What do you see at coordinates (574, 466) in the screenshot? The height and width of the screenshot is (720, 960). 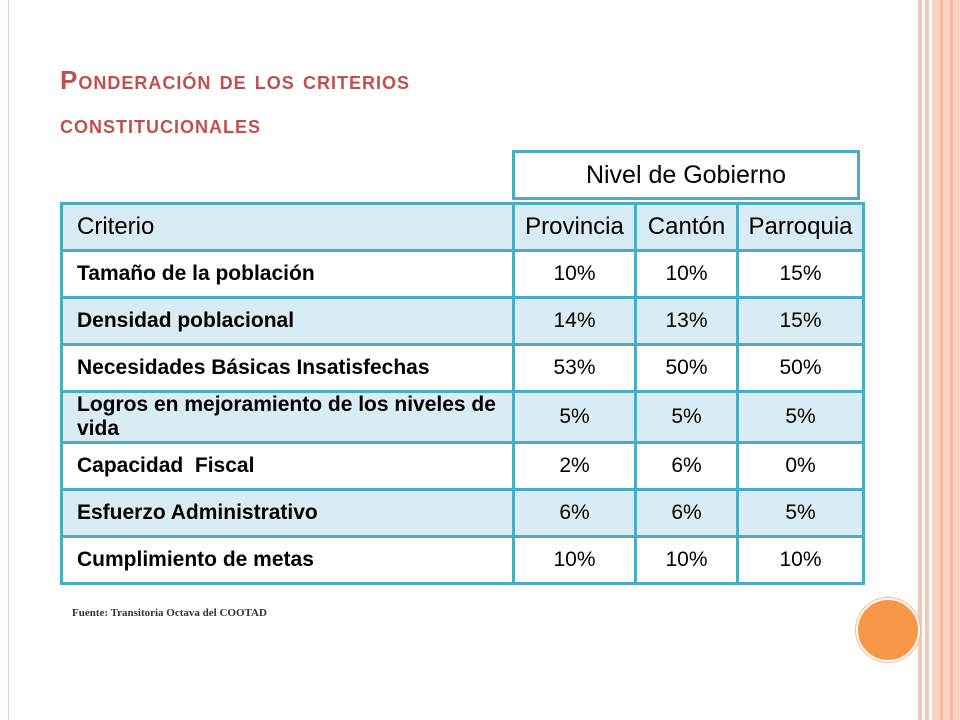 I see `provincia-cell: 2%` at bounding box center [574, 466].